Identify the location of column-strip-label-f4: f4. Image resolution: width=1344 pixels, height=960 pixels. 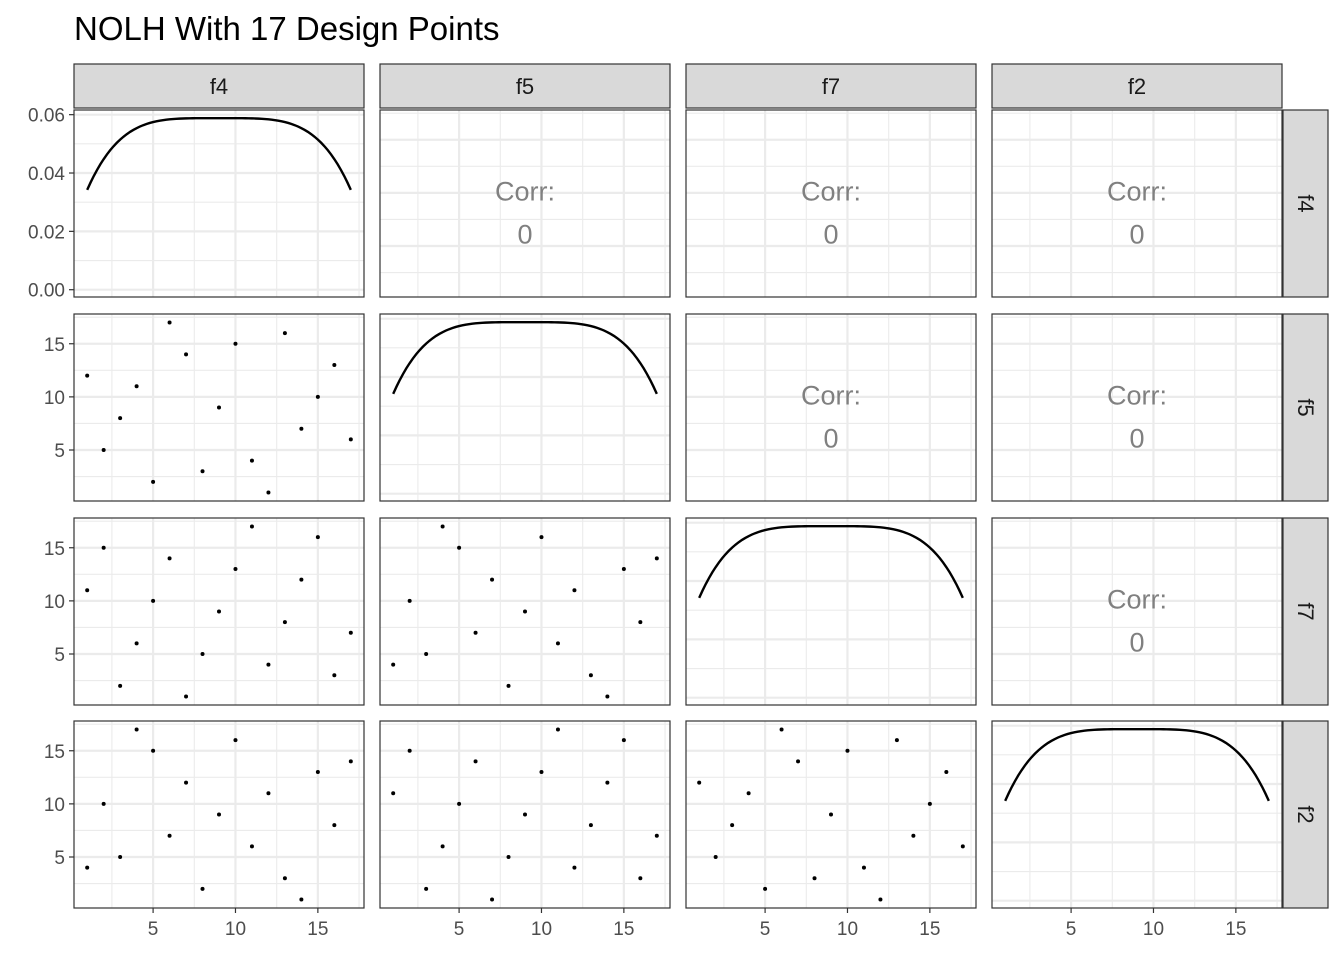
(219, 86).